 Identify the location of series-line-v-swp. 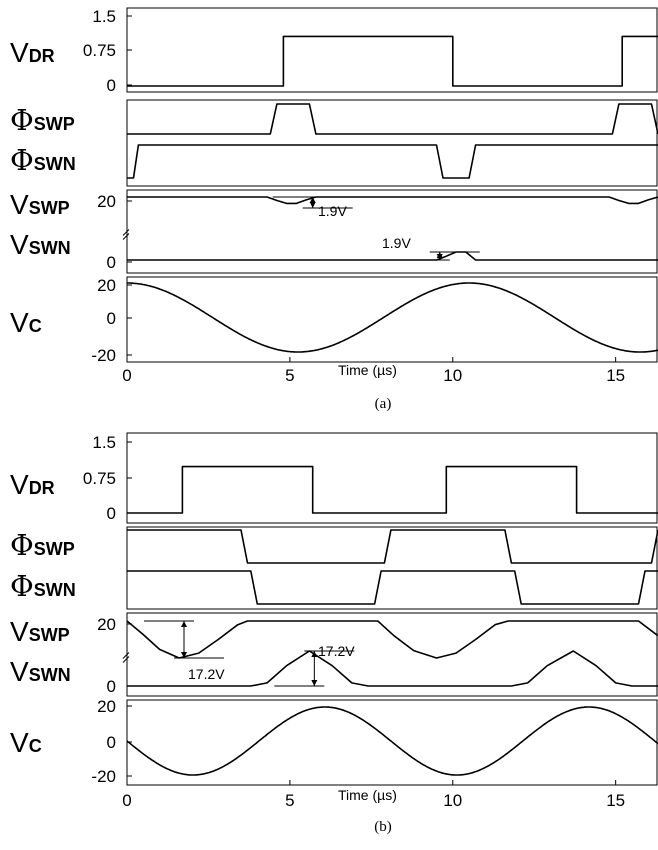
(392, 639).